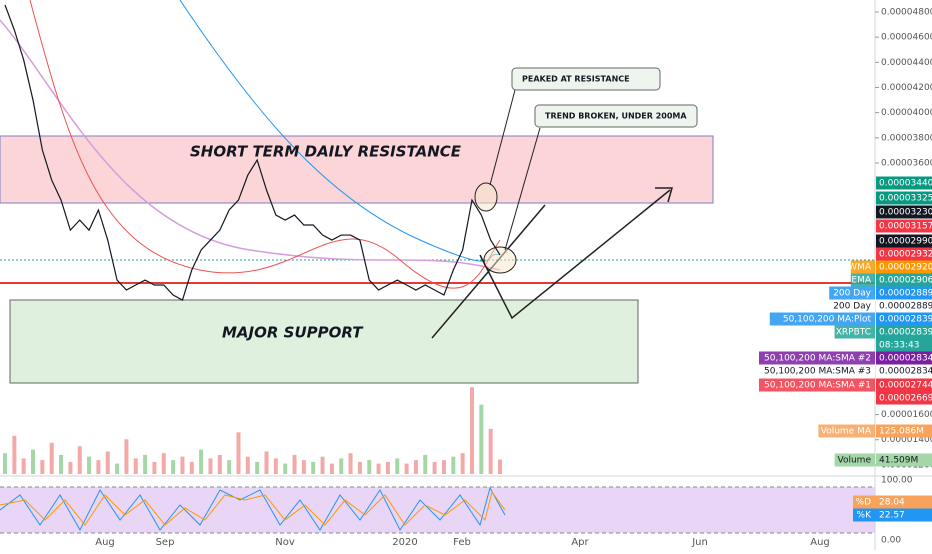 The width and height of the screenshot is (932, 554). I want to click on badge-name-text: 50,100,200 MA:SMA #2, so click(817, 359).